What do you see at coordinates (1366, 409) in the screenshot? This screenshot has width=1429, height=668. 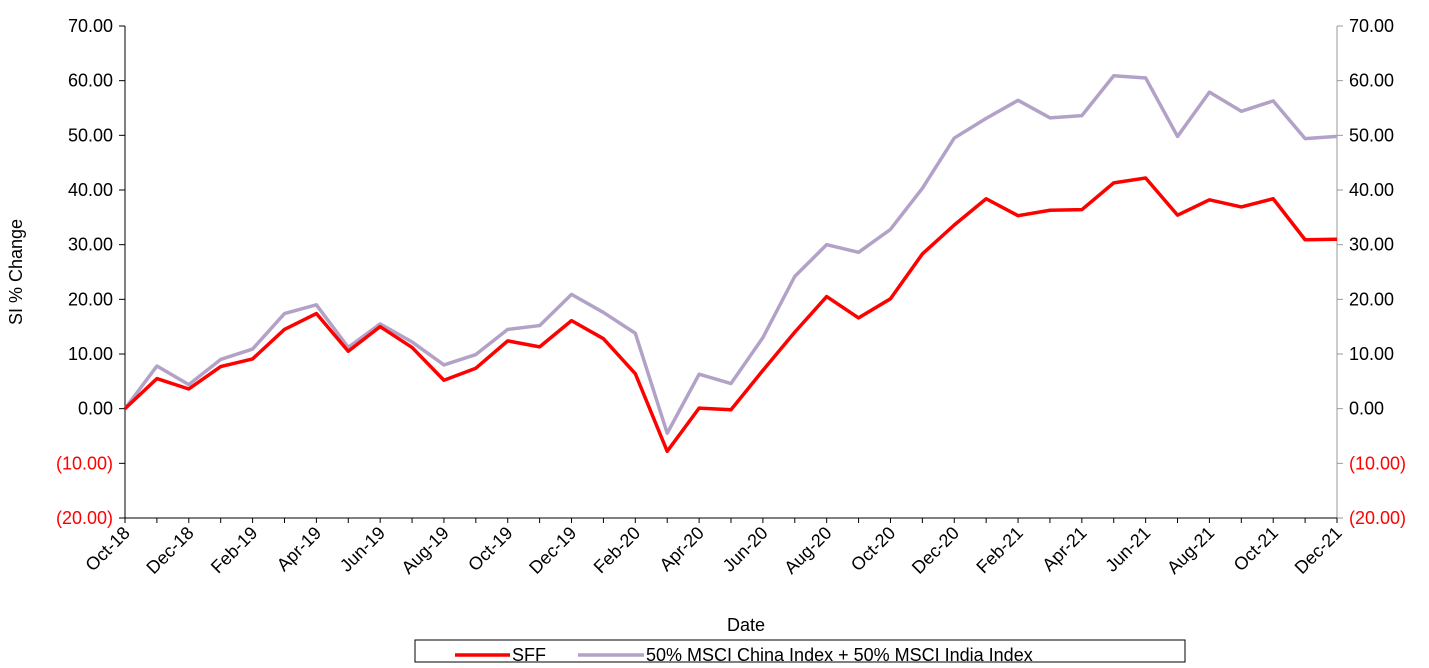 I see `y2-tick-label: 0.00` at bounding box center [1366, 409].